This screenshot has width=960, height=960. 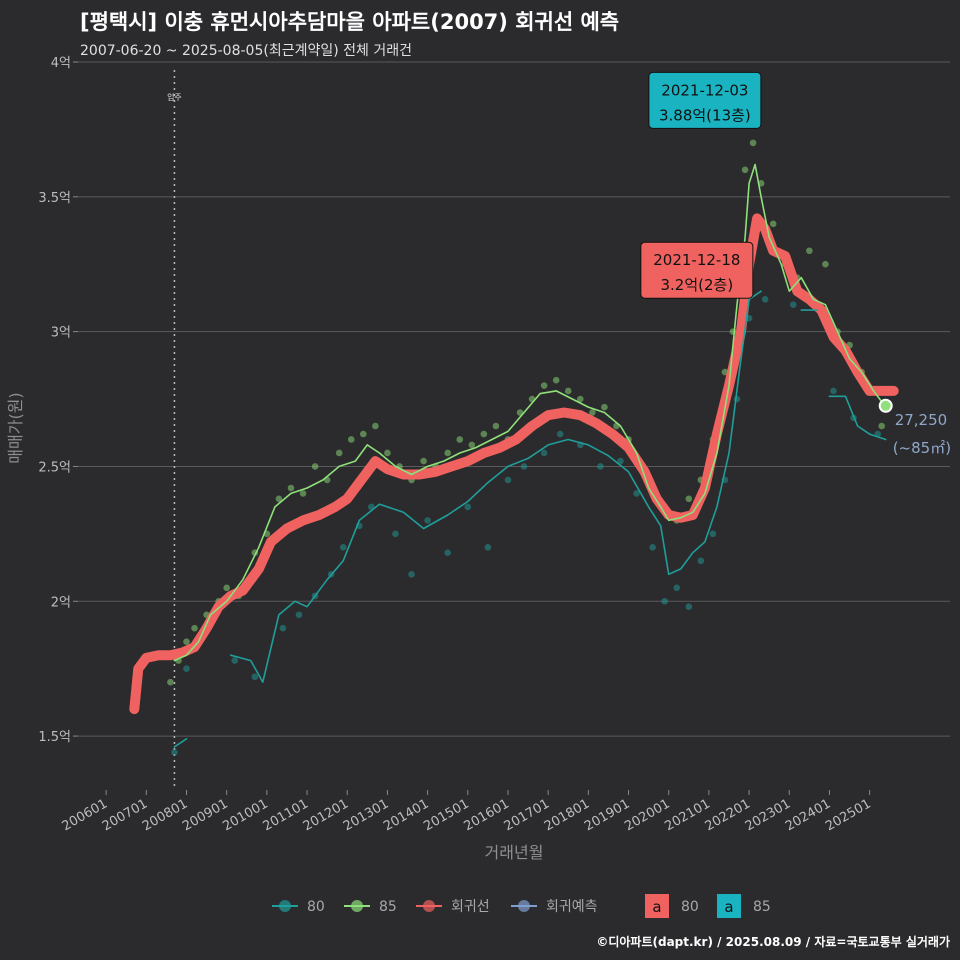 What do you see at coordinates (165, 815) in the screenshot?
I see `x-tick-label: 200801` at bounding box center [165, 815].